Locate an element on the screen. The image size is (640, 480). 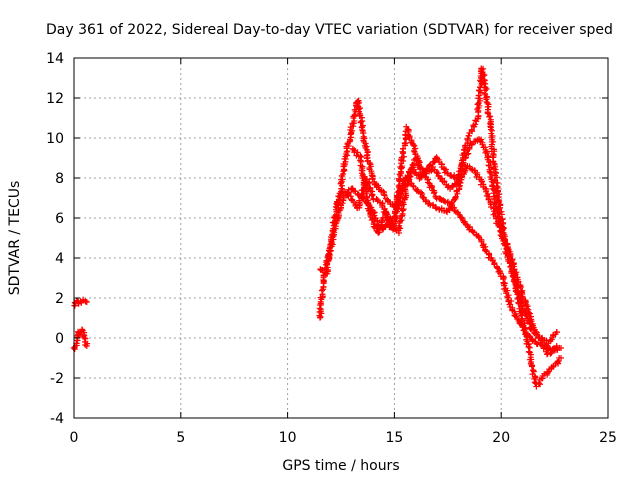
y-tick-label: 8 is located at coordinates (59, 179).